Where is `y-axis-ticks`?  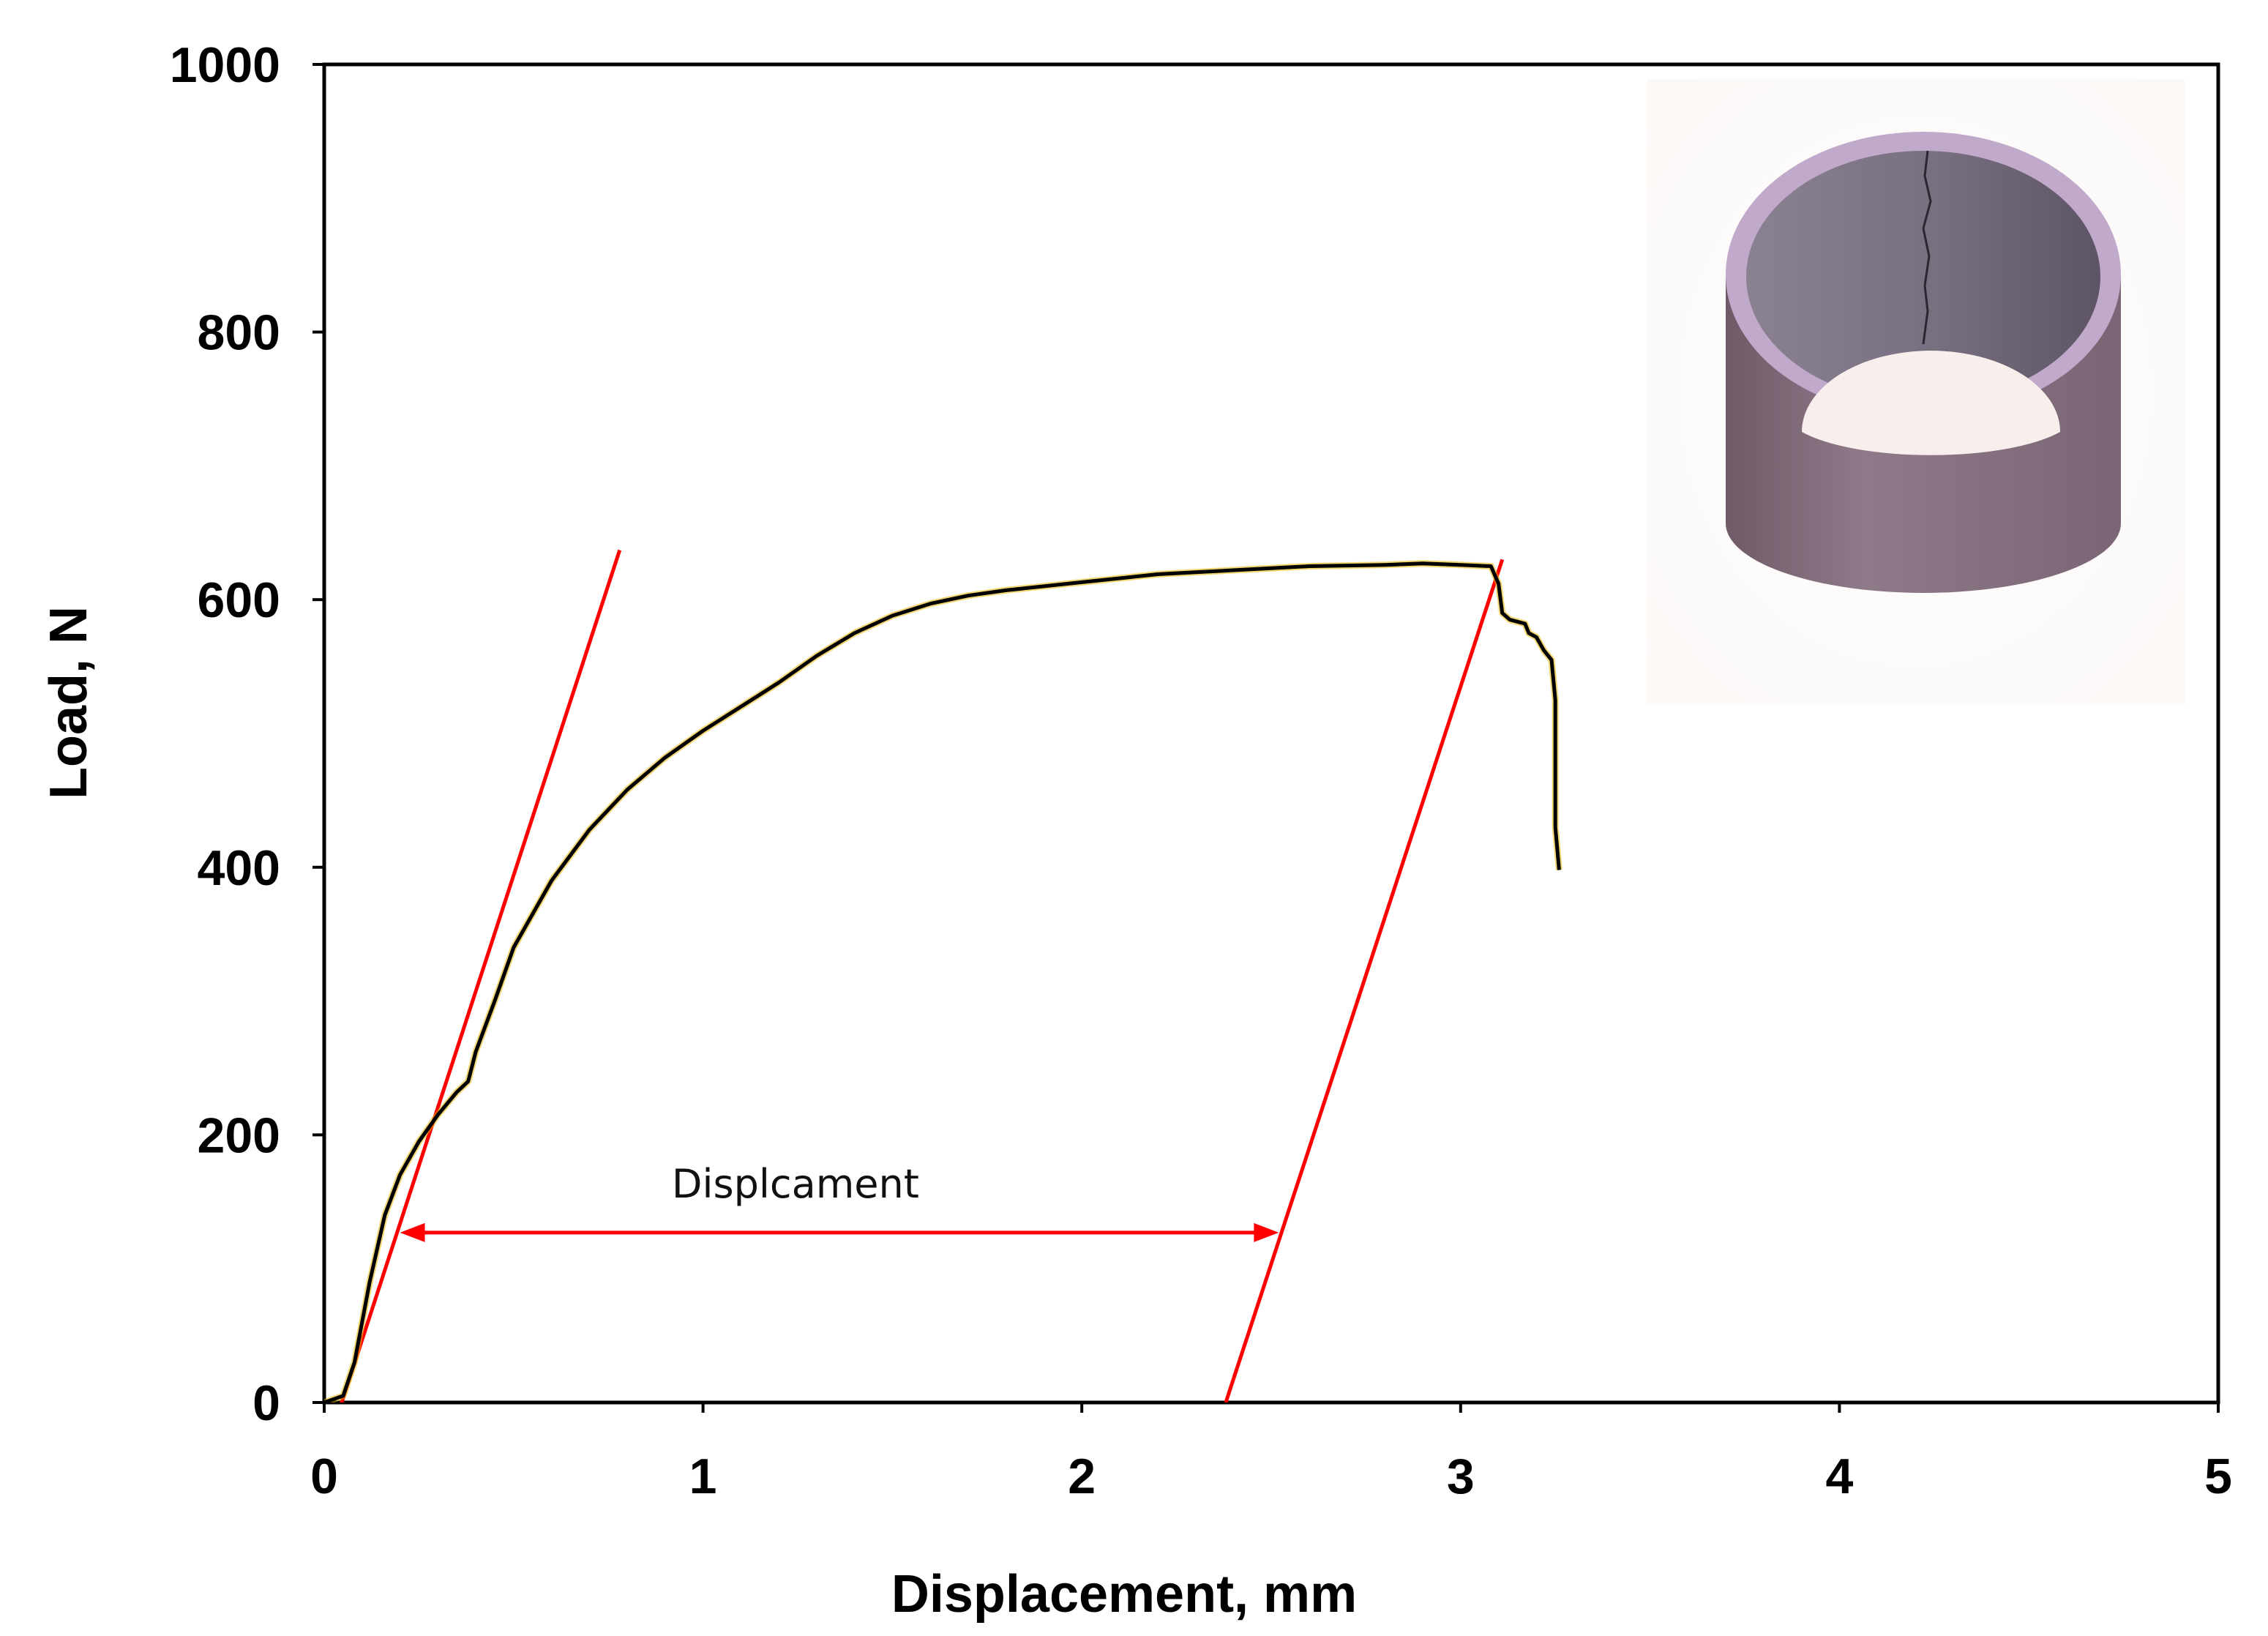 y-axis-ticks is located at coordinates (318, 733).